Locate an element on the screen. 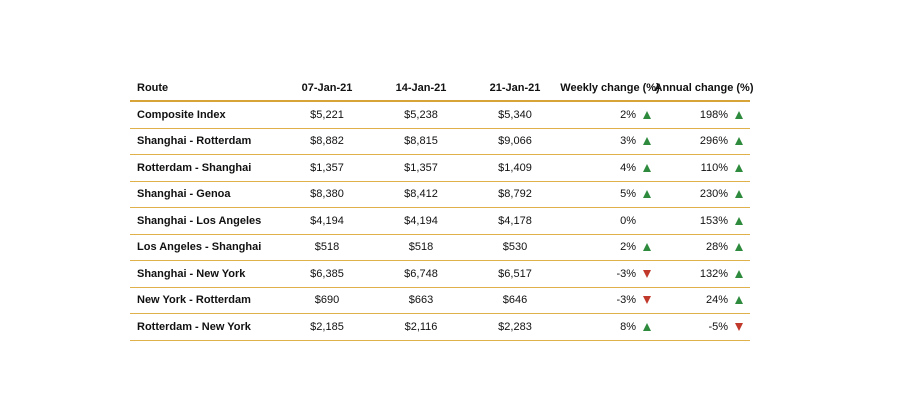 Image resolution: width=900 pixels, height=412 pixels. rate-cell-date-3: $9,066 is located at coordinates (515, 141).